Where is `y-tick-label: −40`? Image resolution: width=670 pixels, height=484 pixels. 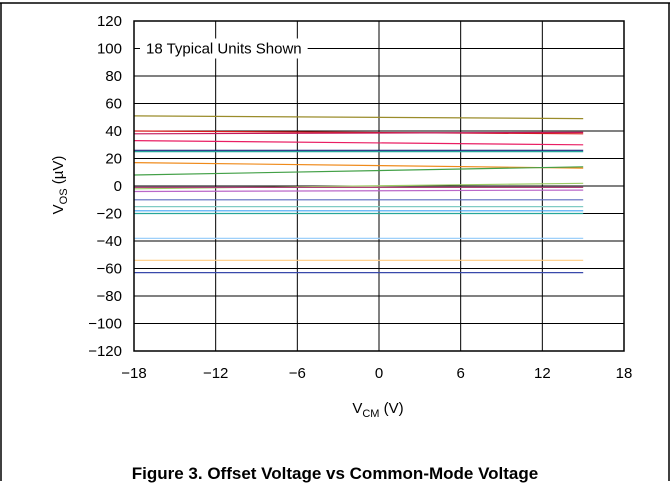 y-tick-label: −40 is located at coordinates (109, 241).